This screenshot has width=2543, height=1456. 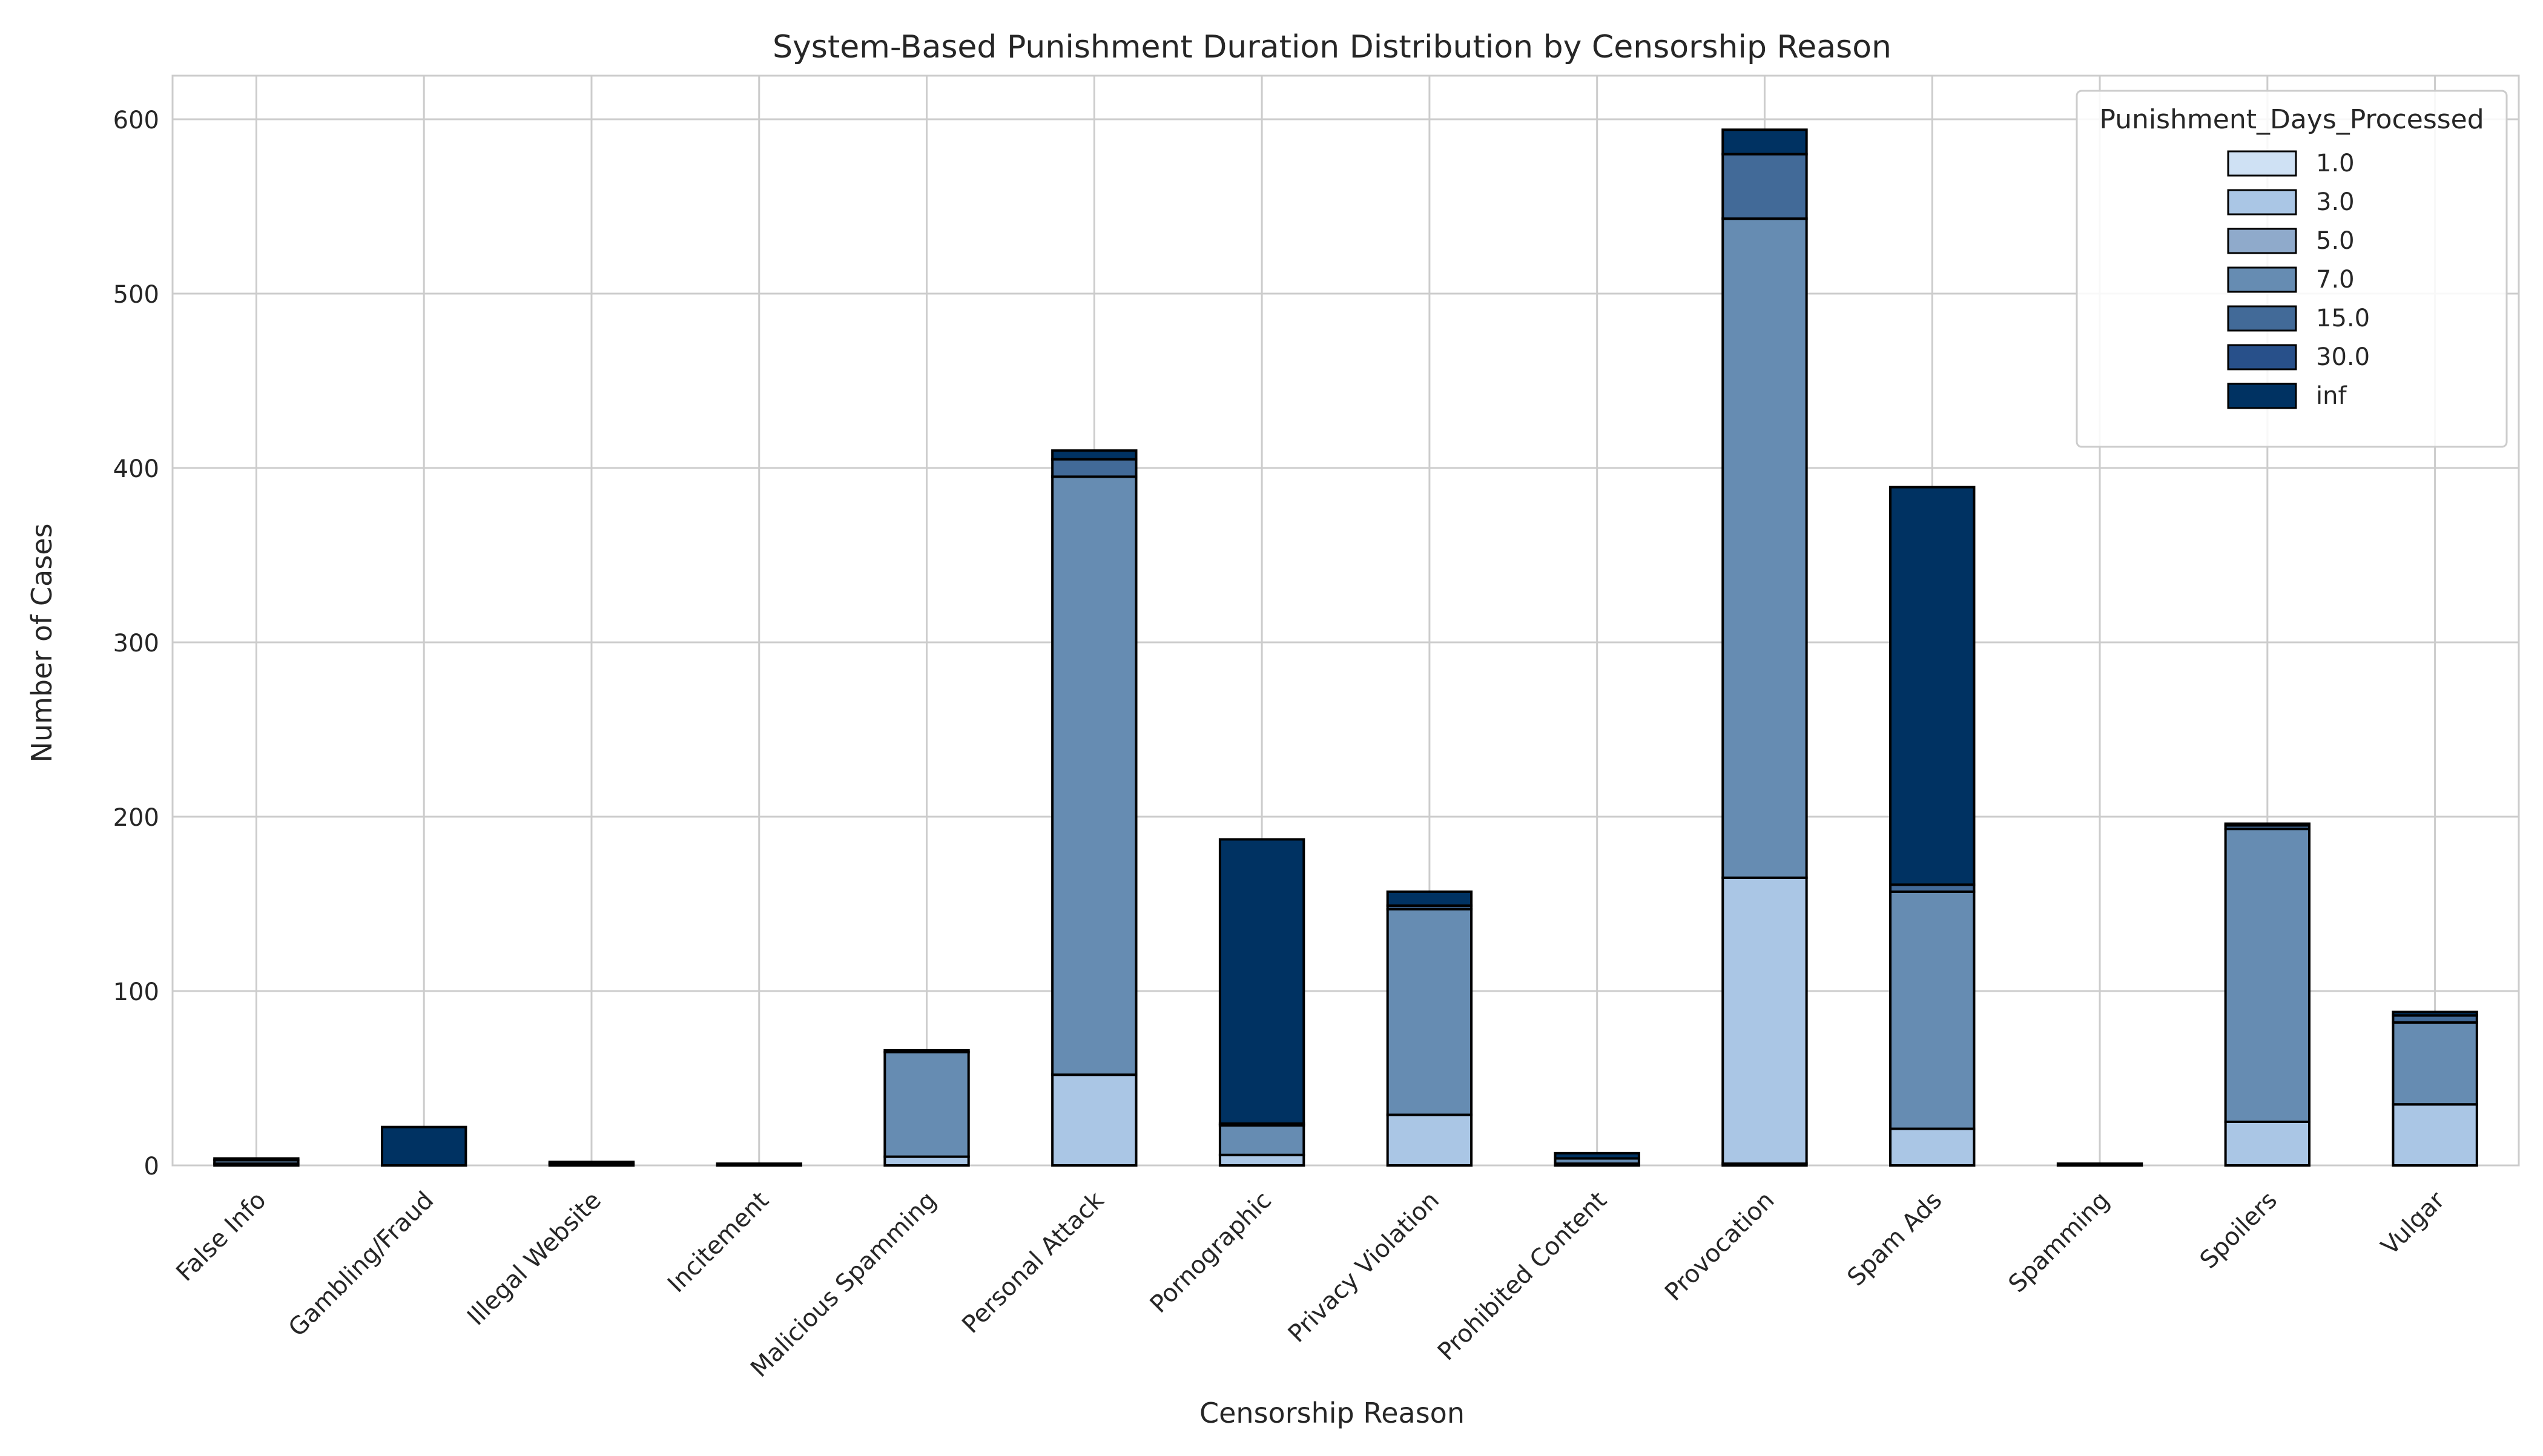 What do you see at coordinates (136, 992) in the screenshot?
I see `y-tick-label: 100` at bounding box center [136, 992].